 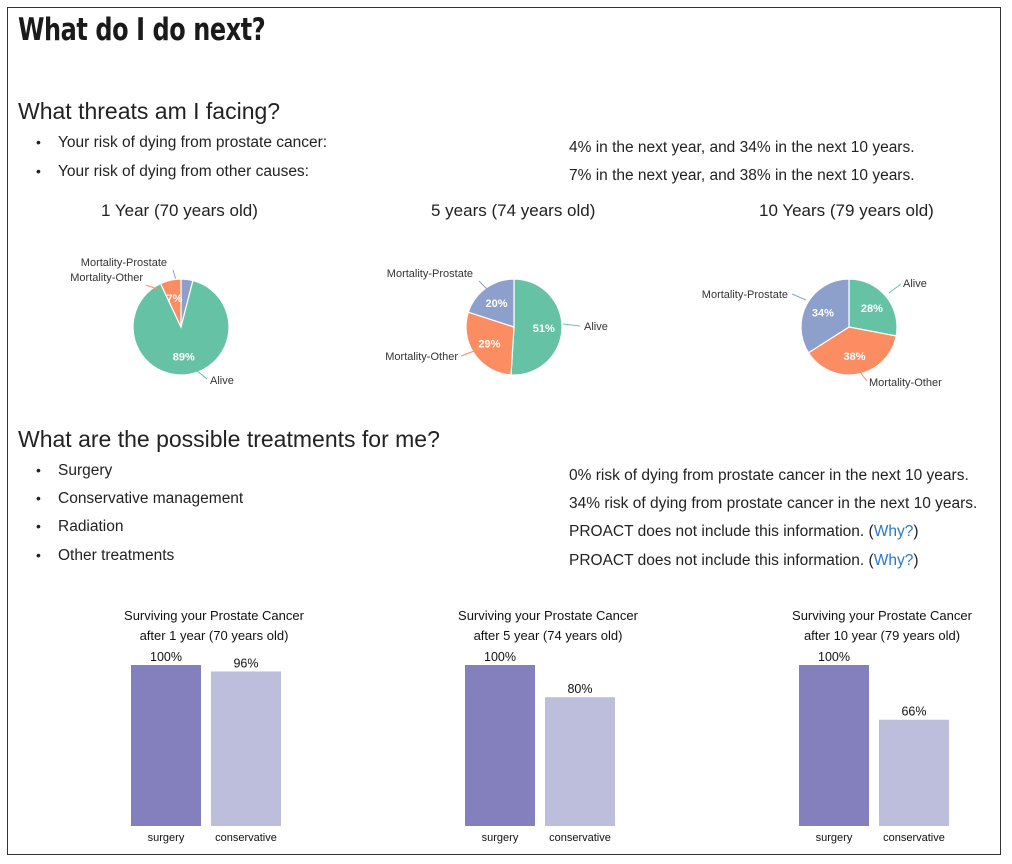 What do you see at coordinates (548, 635) in the screenshot?
I see `bar-chart-title-line-1: after 5 year (74 years old)` at bounding box center [548, 635].